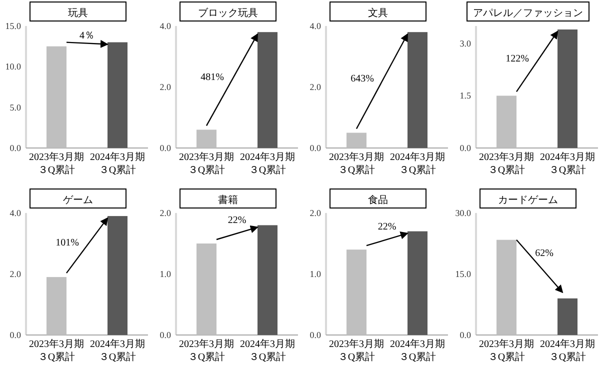  I want to click on chart-title: ゲーム, so click(78, 200).